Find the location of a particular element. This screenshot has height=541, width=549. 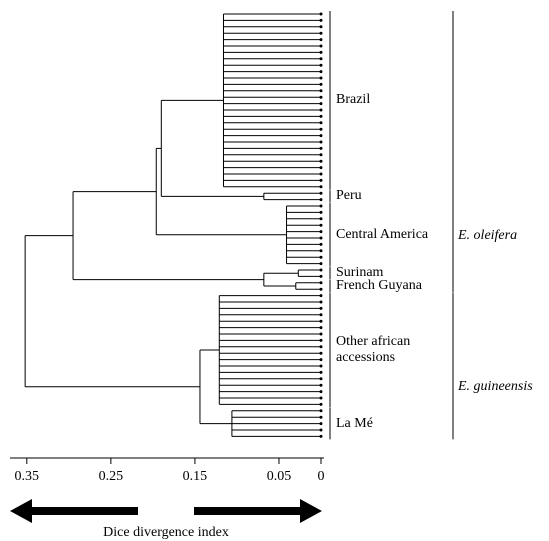

group-label: Surinam is located at coordinates (360, 273).